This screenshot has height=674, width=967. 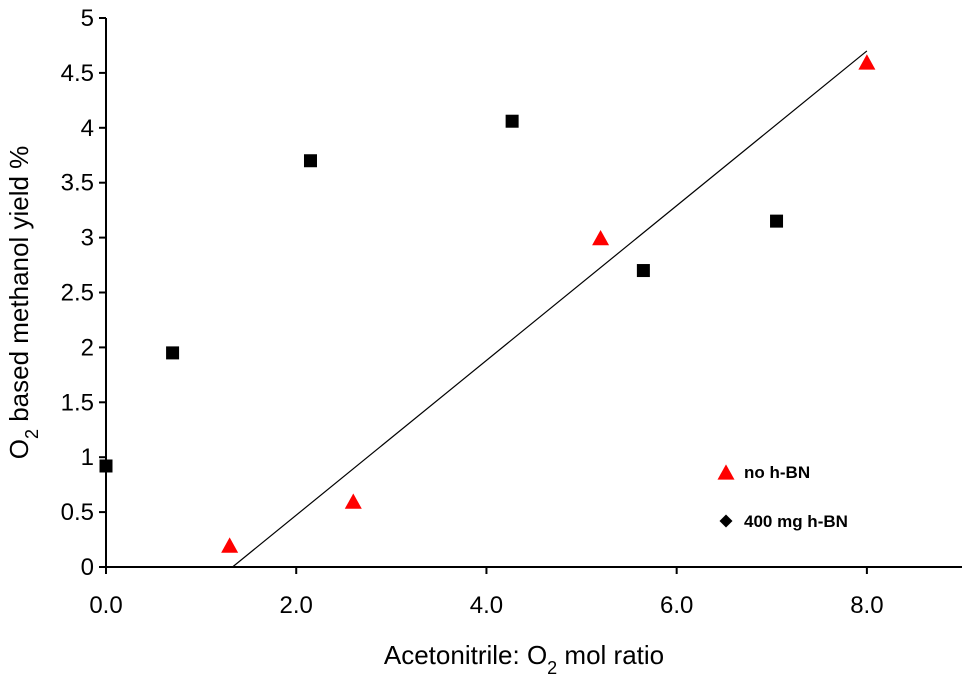 What do you see at coordinates (610, 655) in the screenshot?
I see `axis-title-part: mol ratio` at bounding box center [610, 655].